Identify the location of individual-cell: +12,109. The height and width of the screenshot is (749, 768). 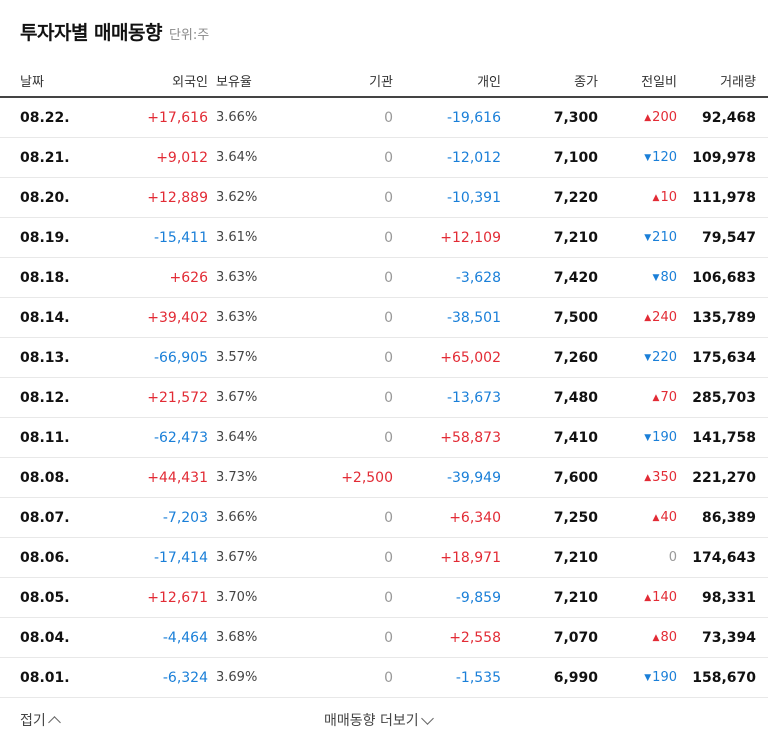
(447, 237).